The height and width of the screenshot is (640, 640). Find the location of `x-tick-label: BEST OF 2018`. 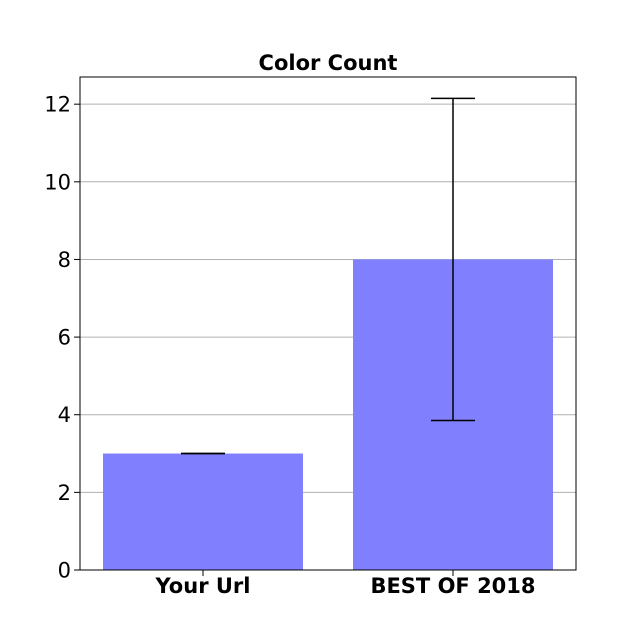

x-tick-label: BEST OF 2018 is located at coordinates (452, 586).